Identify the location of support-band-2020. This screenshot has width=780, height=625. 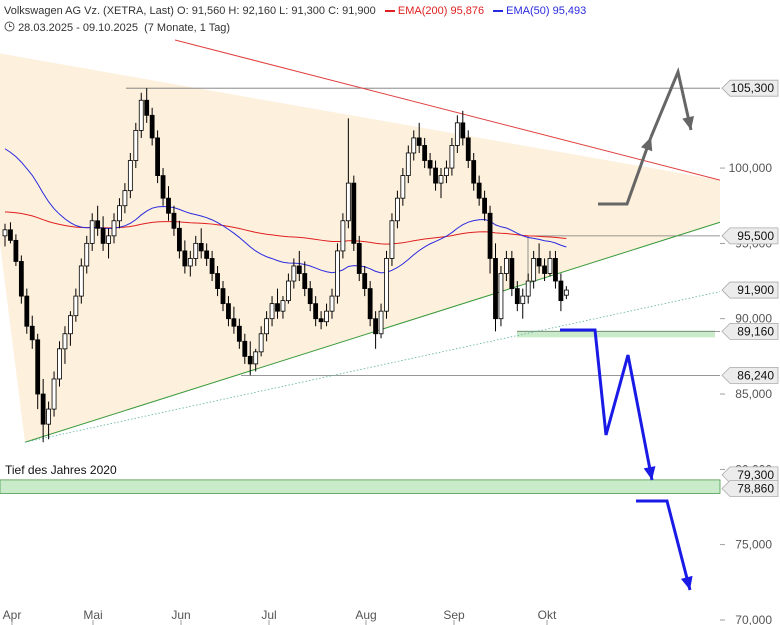
(360, 486).